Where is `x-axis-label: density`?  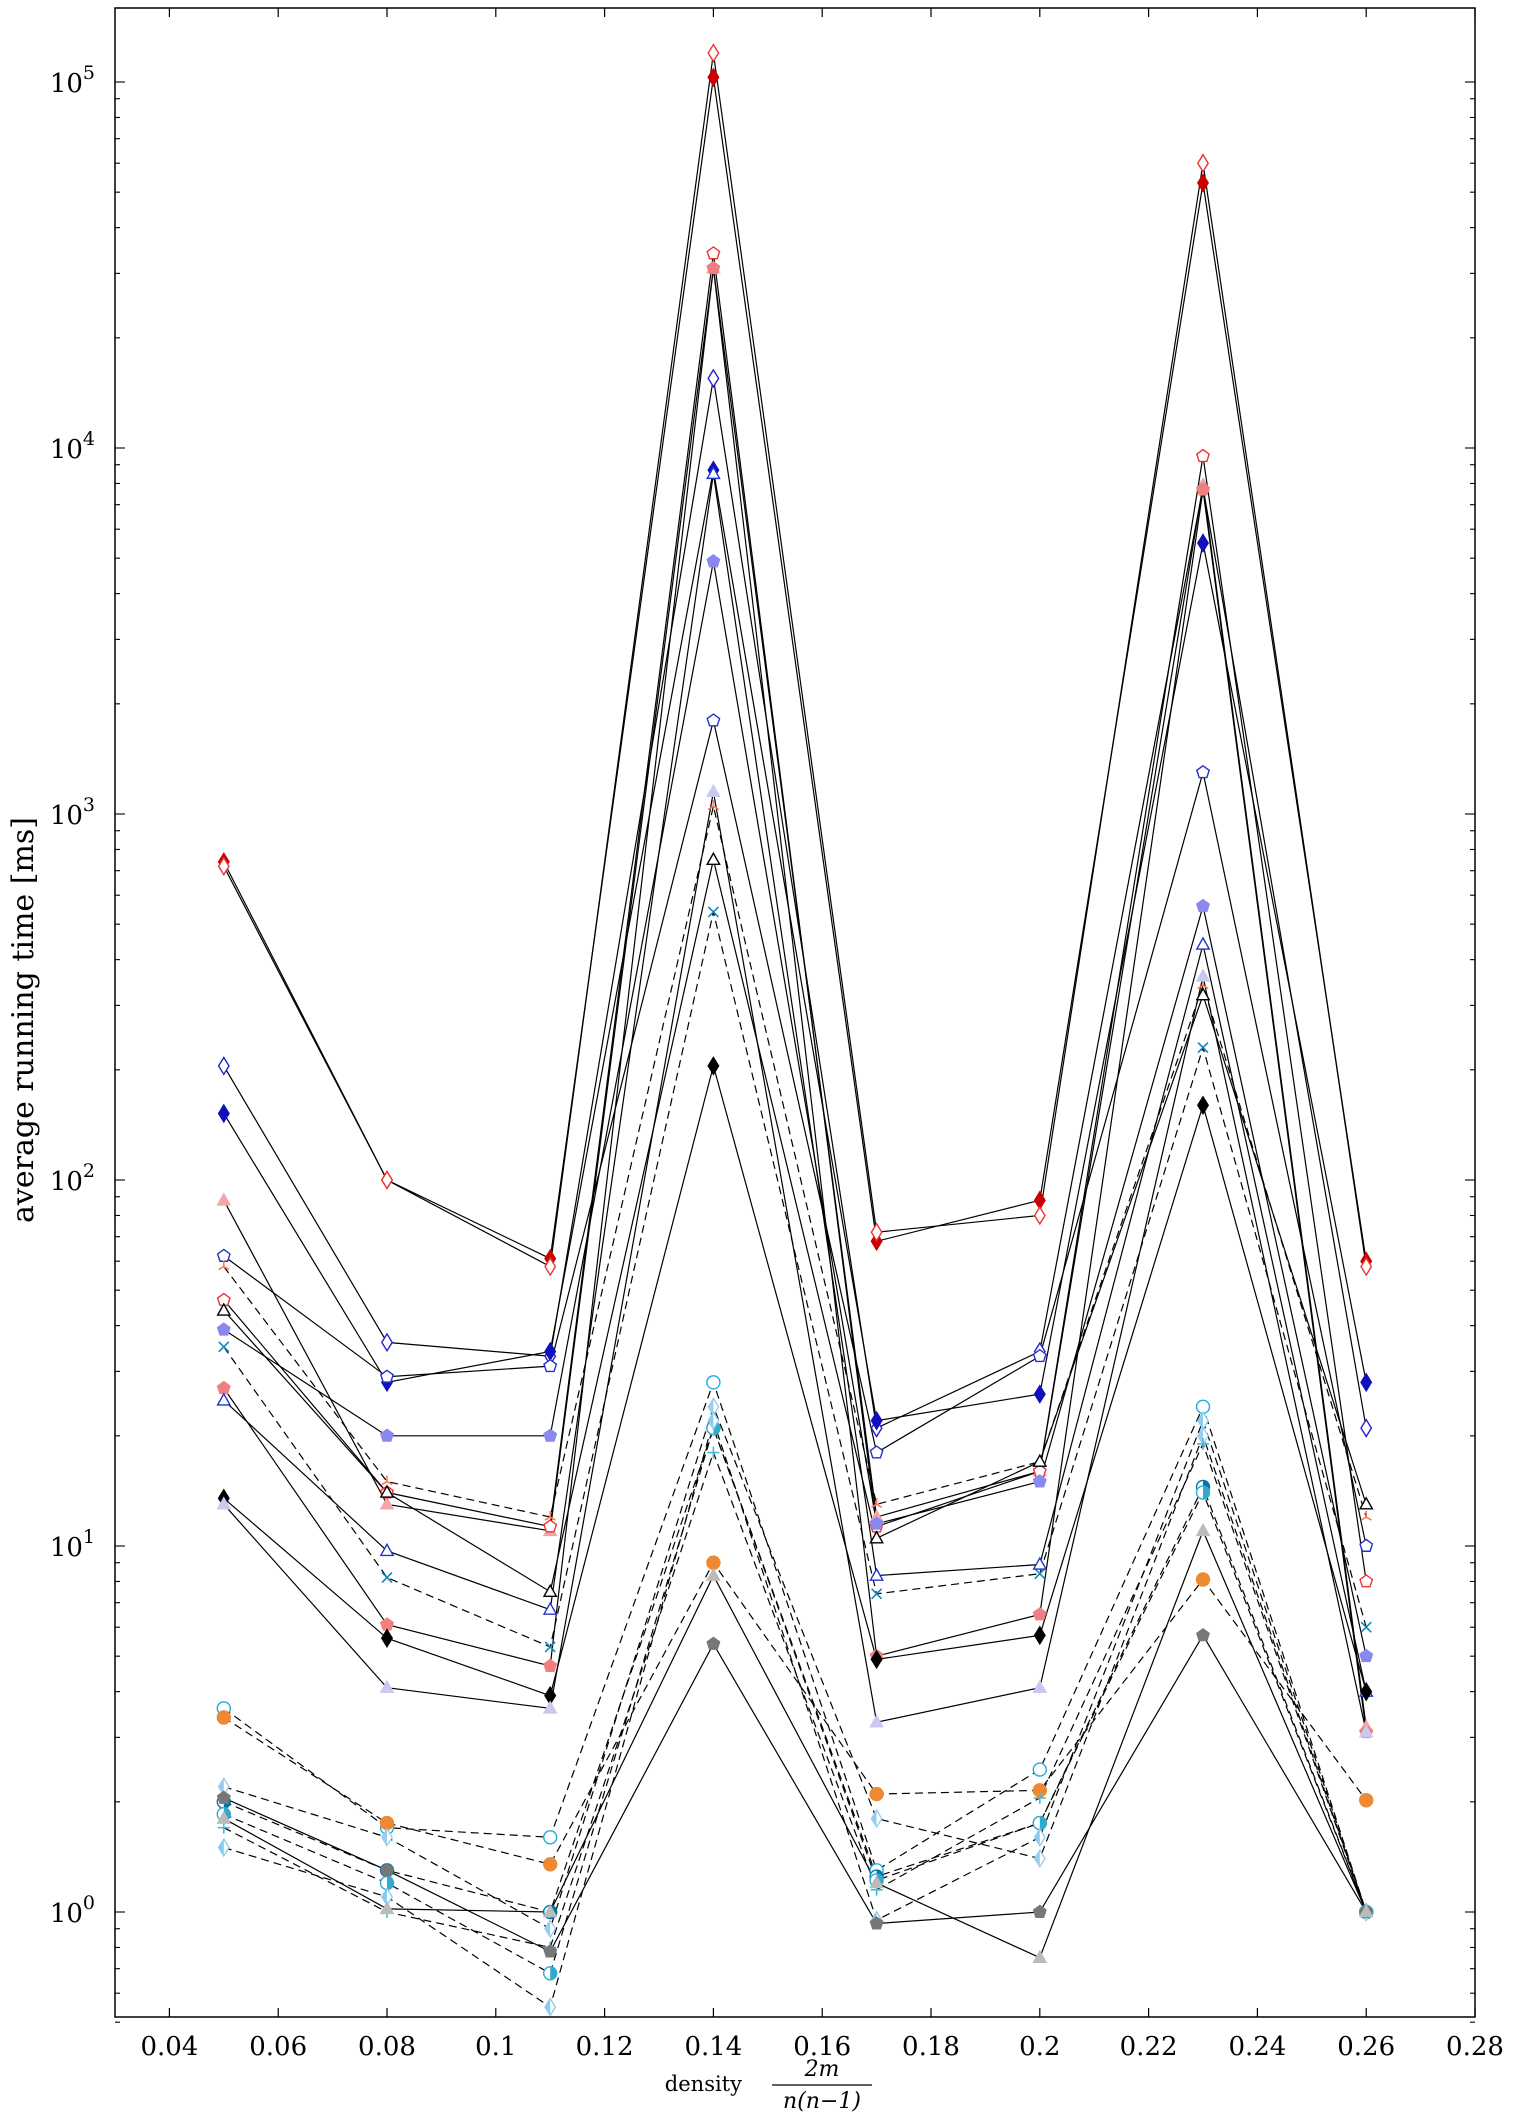
x-axis-label: density is located at coordinates (703, 2084).